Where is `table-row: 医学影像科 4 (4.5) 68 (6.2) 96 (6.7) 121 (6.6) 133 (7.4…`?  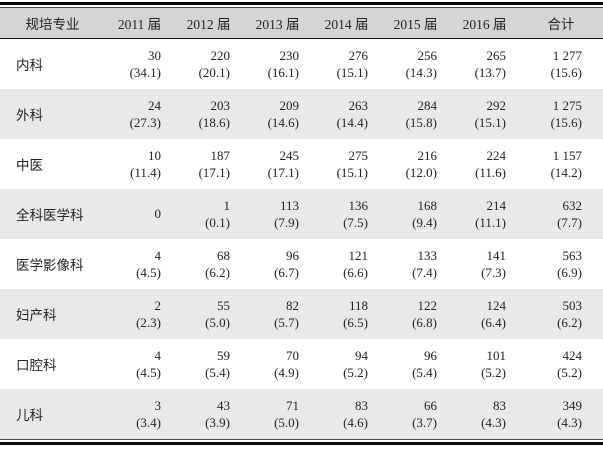 table-row: 医学影像科 4 (4.5) 68 (6.2) 96 (6.7) 121 (6.6) 133 (7.4… is located at coordinates (301, 264).